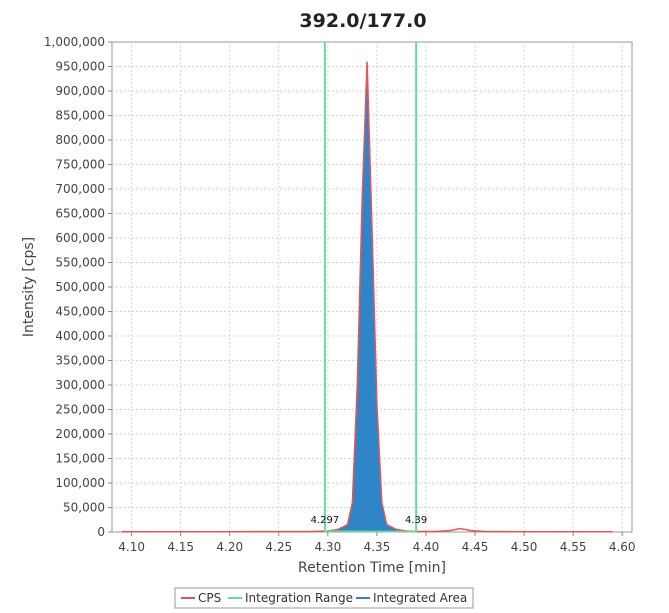 This screenshot has height=613, width=669. Describe the element at coordinates (80, 238) in the screenshot. I see `y-tick-label: 600,000` at that location.